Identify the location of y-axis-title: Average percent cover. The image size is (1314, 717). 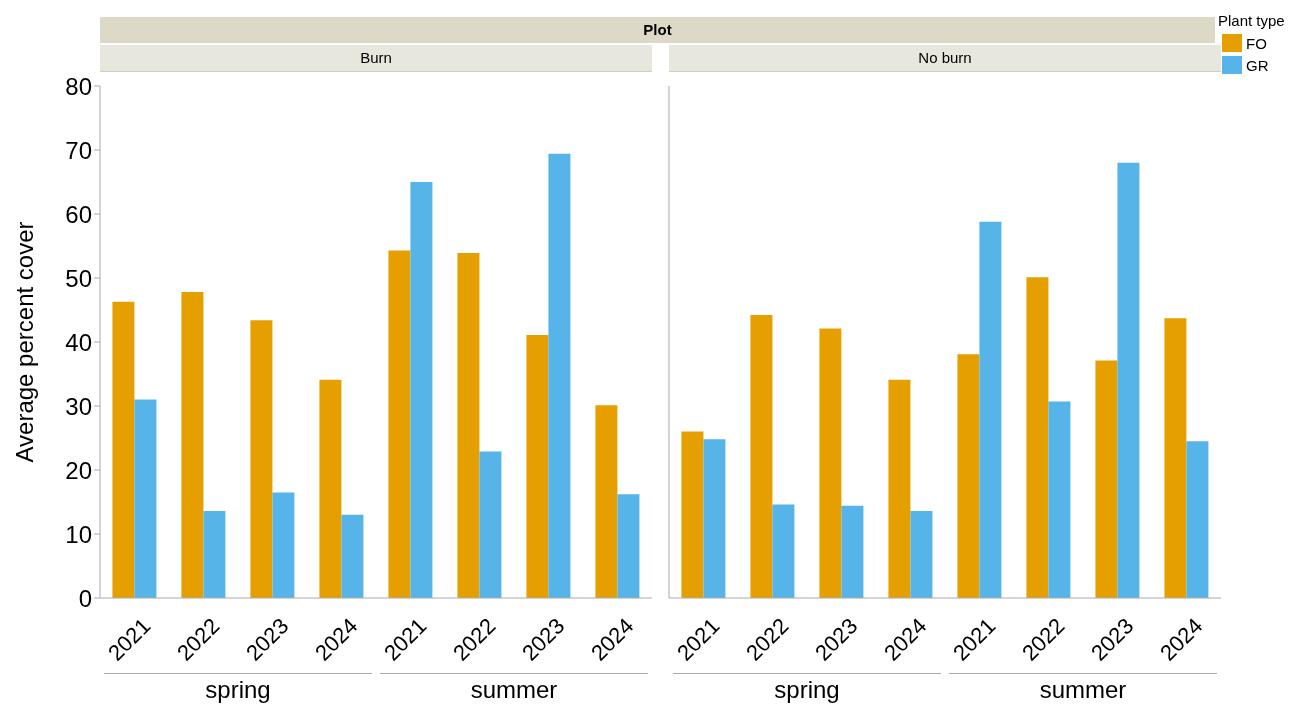
(24, 342).